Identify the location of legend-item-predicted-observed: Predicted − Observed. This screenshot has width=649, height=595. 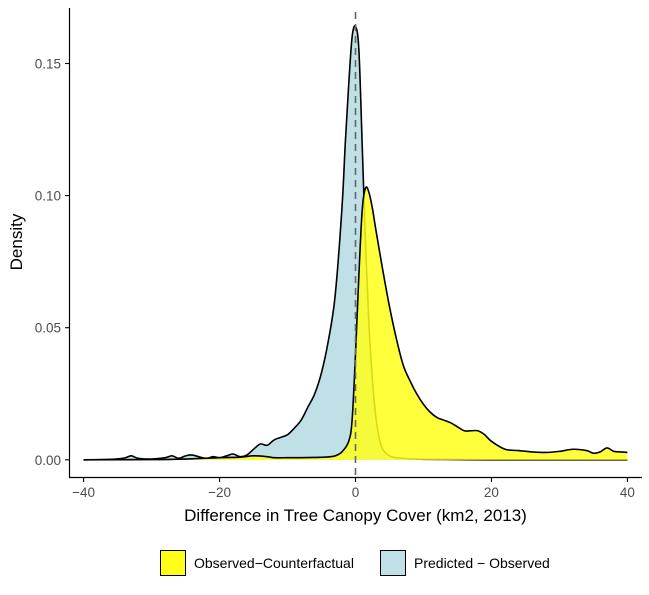
(465, 563).